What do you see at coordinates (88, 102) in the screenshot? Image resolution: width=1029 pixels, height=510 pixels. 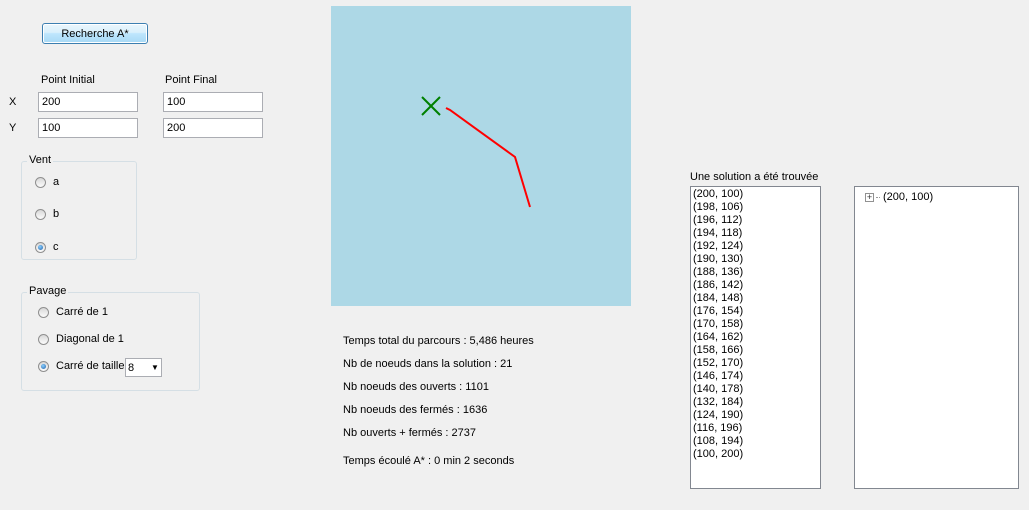 I see `initial-x-input` at bounding box center [88, 102].